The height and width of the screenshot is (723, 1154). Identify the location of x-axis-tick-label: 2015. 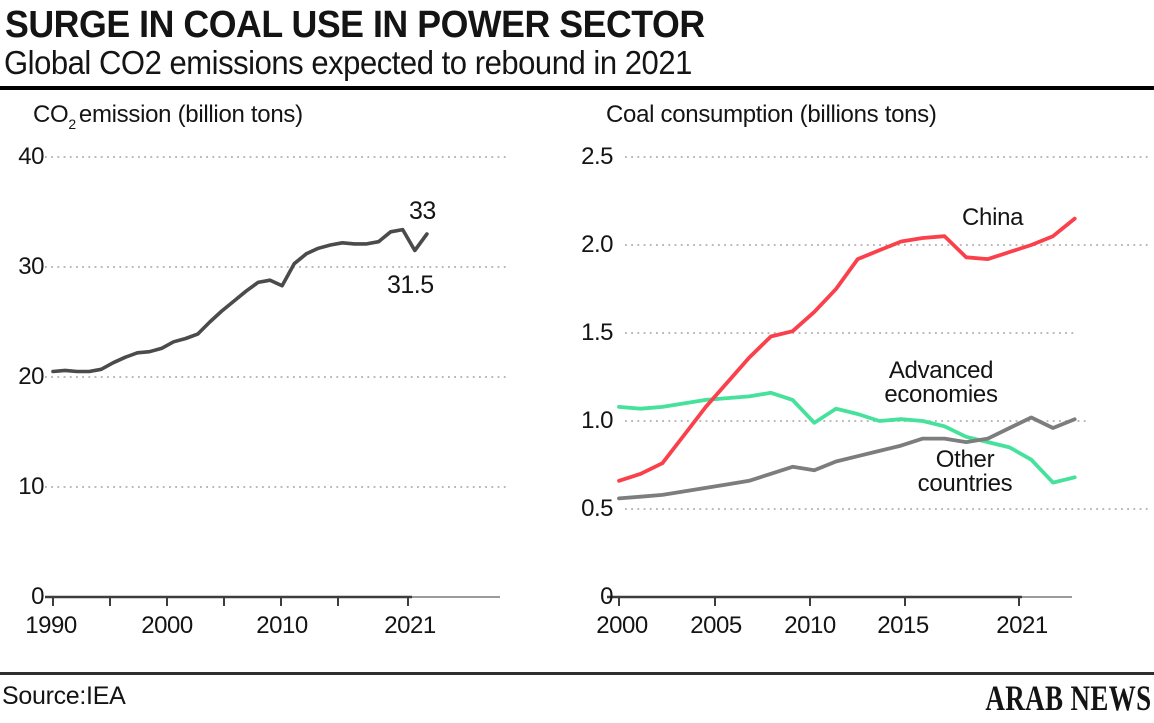
(903, 625).